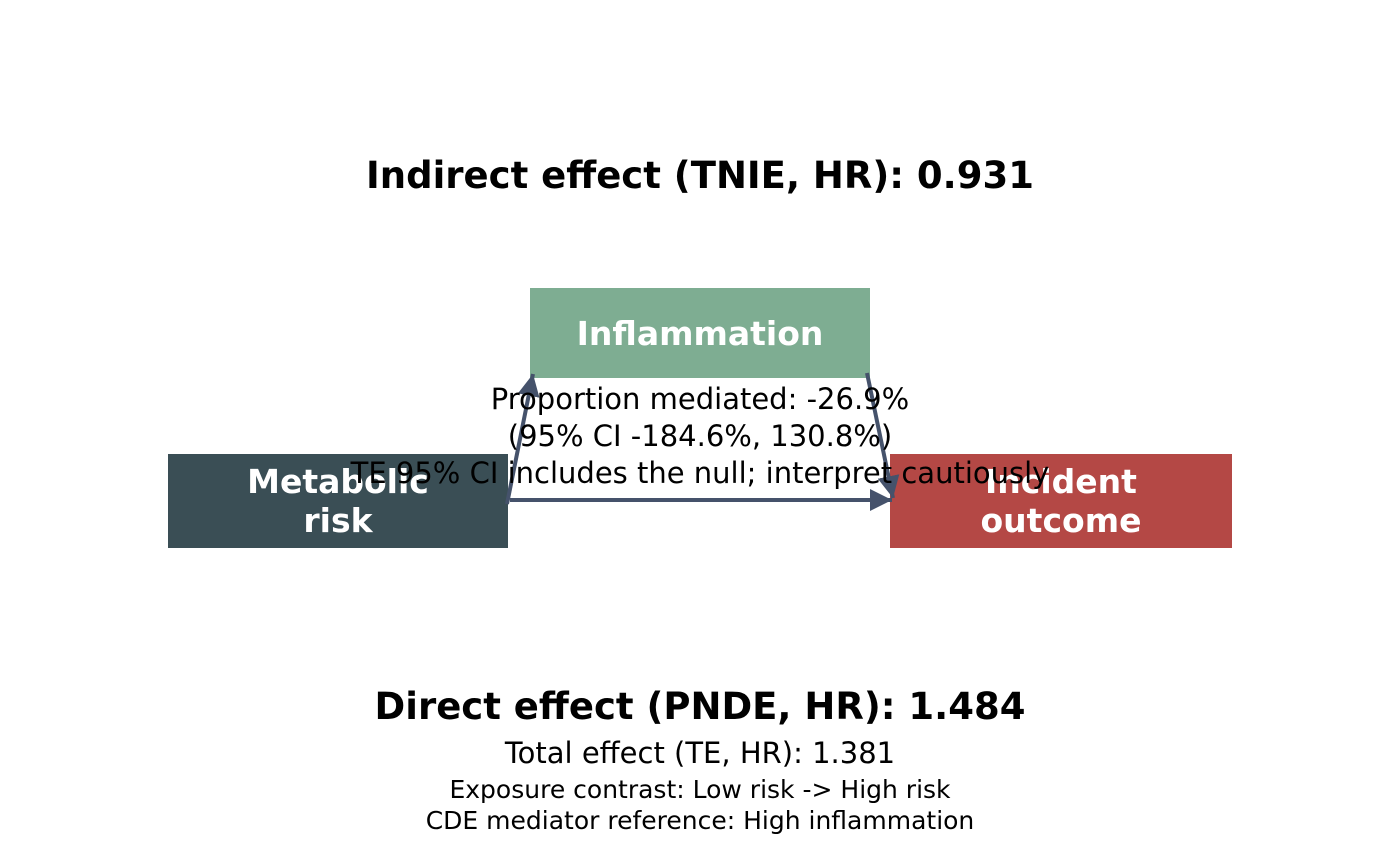  I want to click on mediator-node: Inflammation, so click(700, 333).